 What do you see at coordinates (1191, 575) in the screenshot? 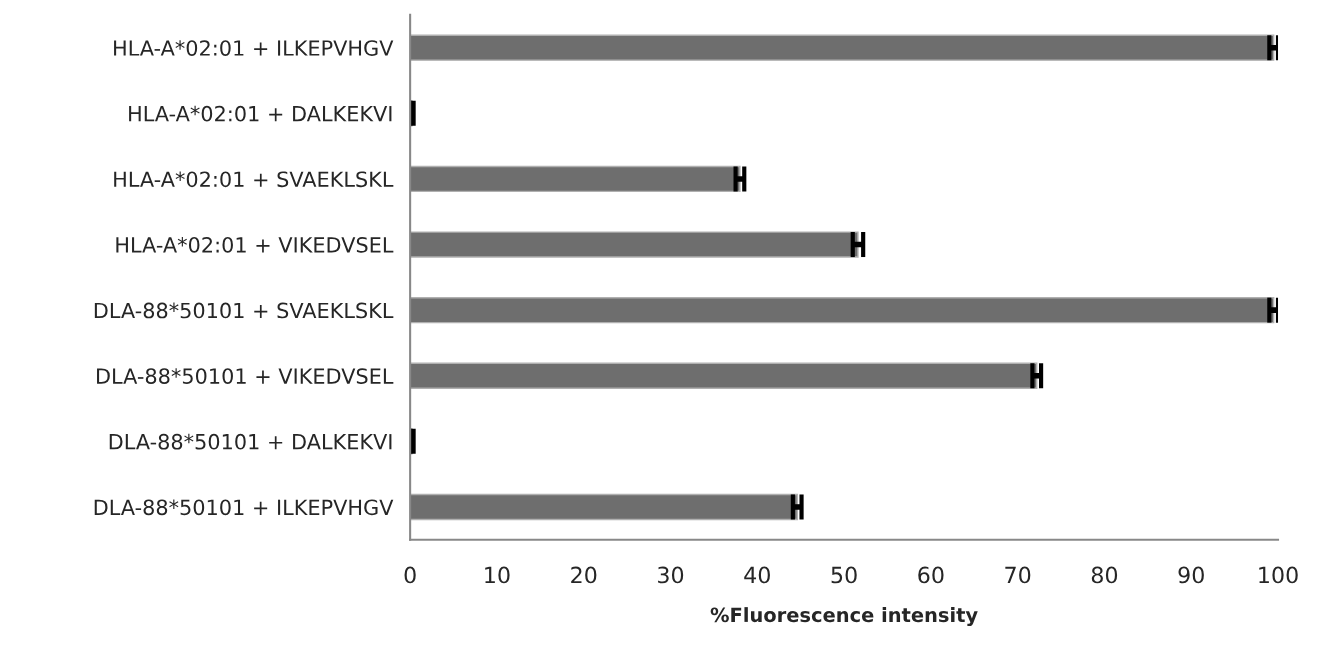
I see `x-tick-label: 90` at bounding box center [1191, 575].